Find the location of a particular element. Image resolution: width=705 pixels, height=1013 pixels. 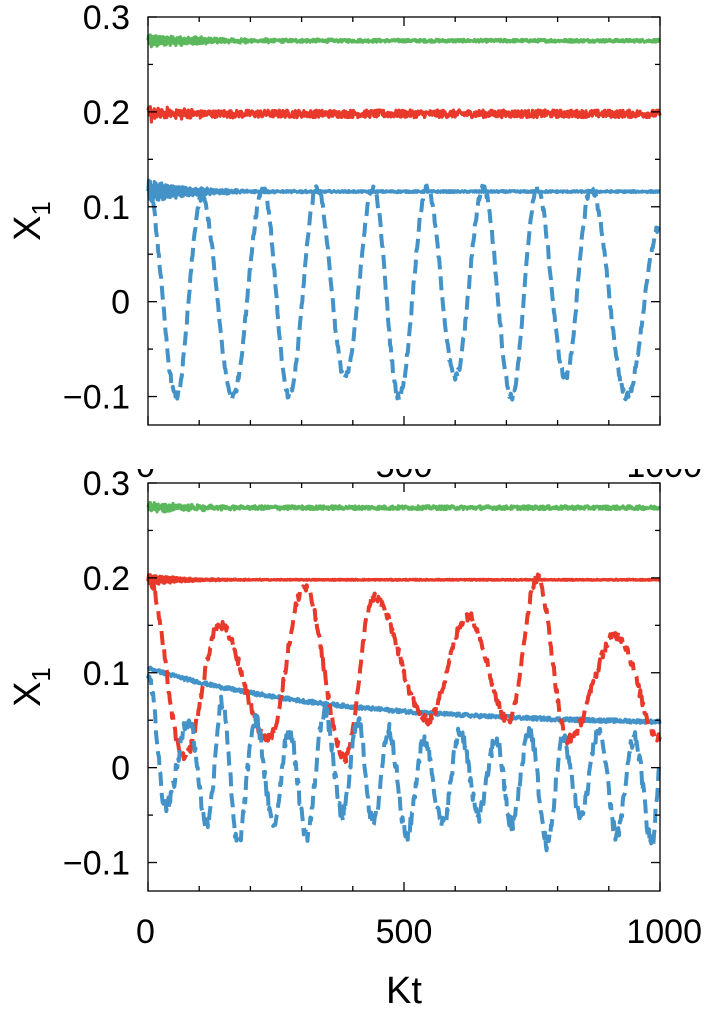

panel-gap is located at coordinates (352, 457).